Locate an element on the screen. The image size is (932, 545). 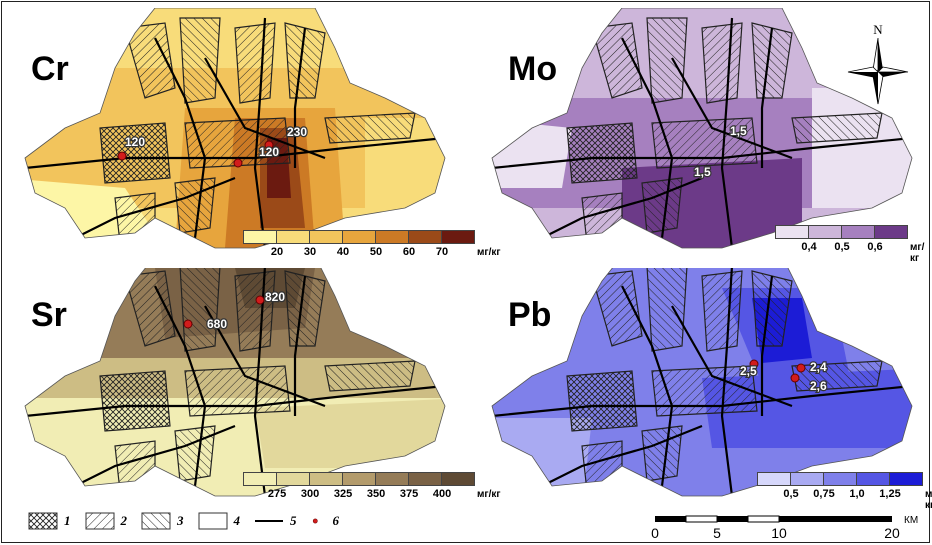
concentration-label: 820 is located at coordinates (275, 297).